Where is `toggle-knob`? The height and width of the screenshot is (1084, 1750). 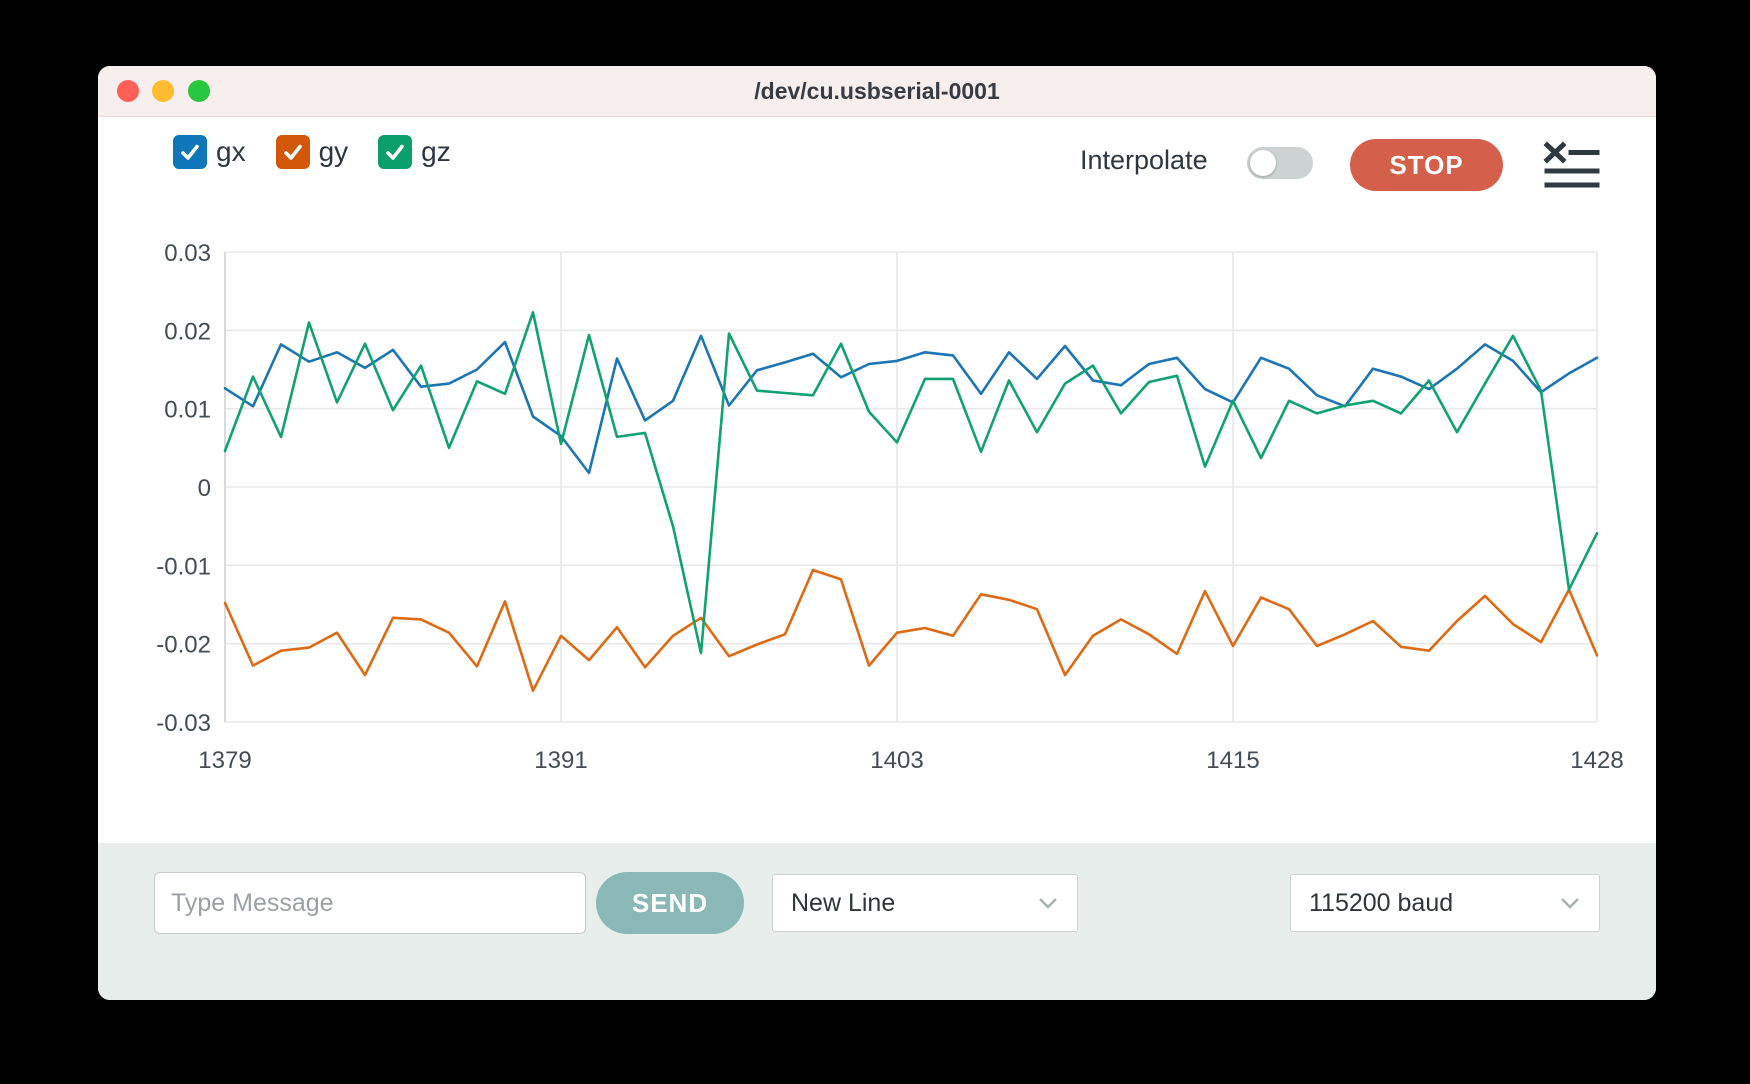
toggle-knob is located at coordinates (1263, 163).